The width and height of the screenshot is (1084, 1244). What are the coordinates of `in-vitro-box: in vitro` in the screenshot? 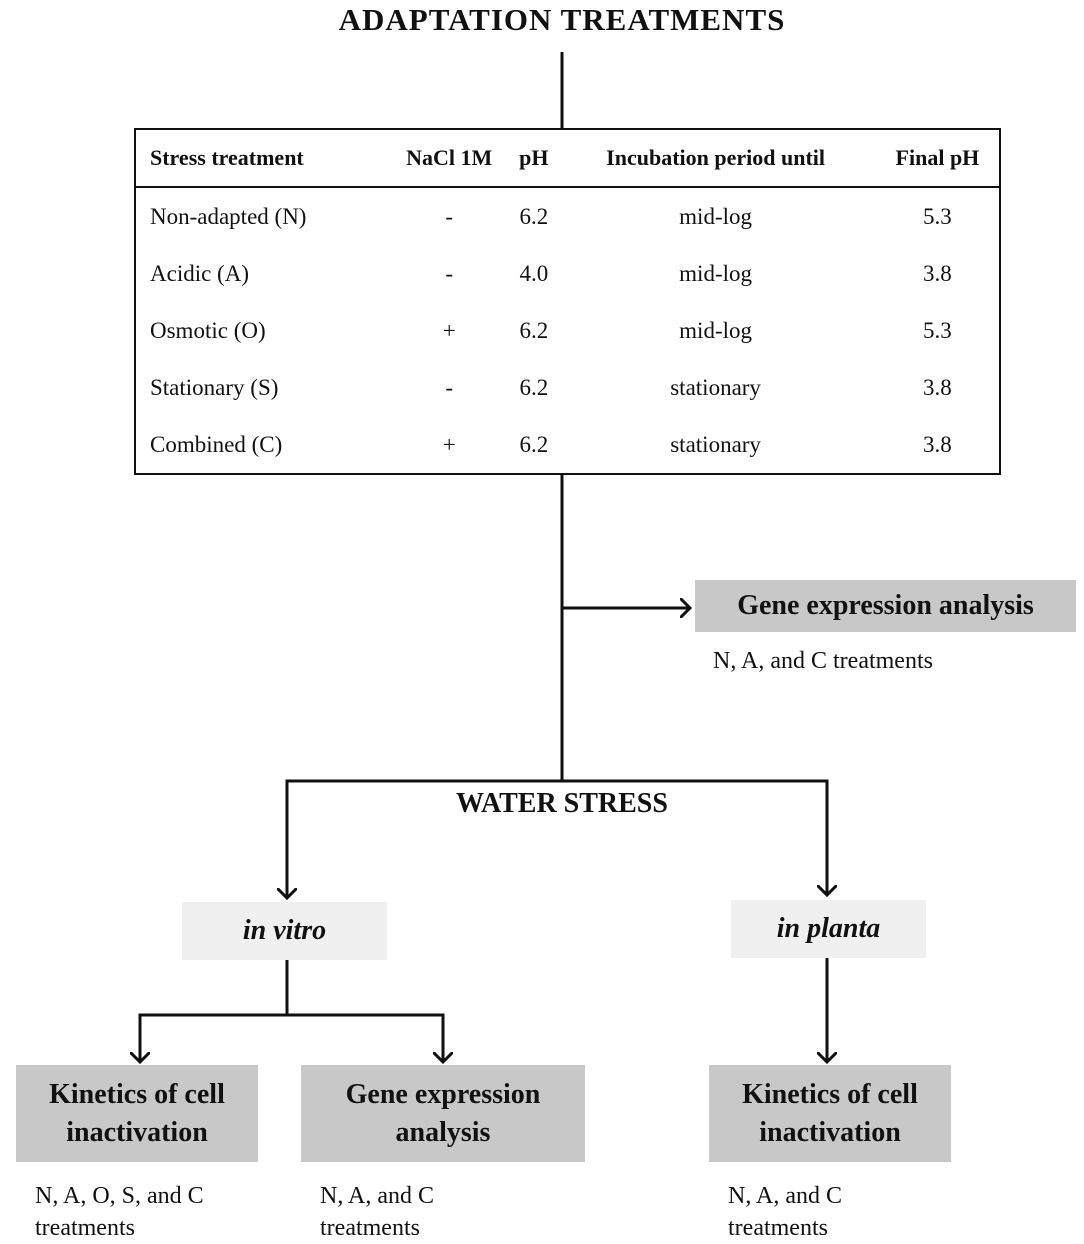 It's located at (284, 931).